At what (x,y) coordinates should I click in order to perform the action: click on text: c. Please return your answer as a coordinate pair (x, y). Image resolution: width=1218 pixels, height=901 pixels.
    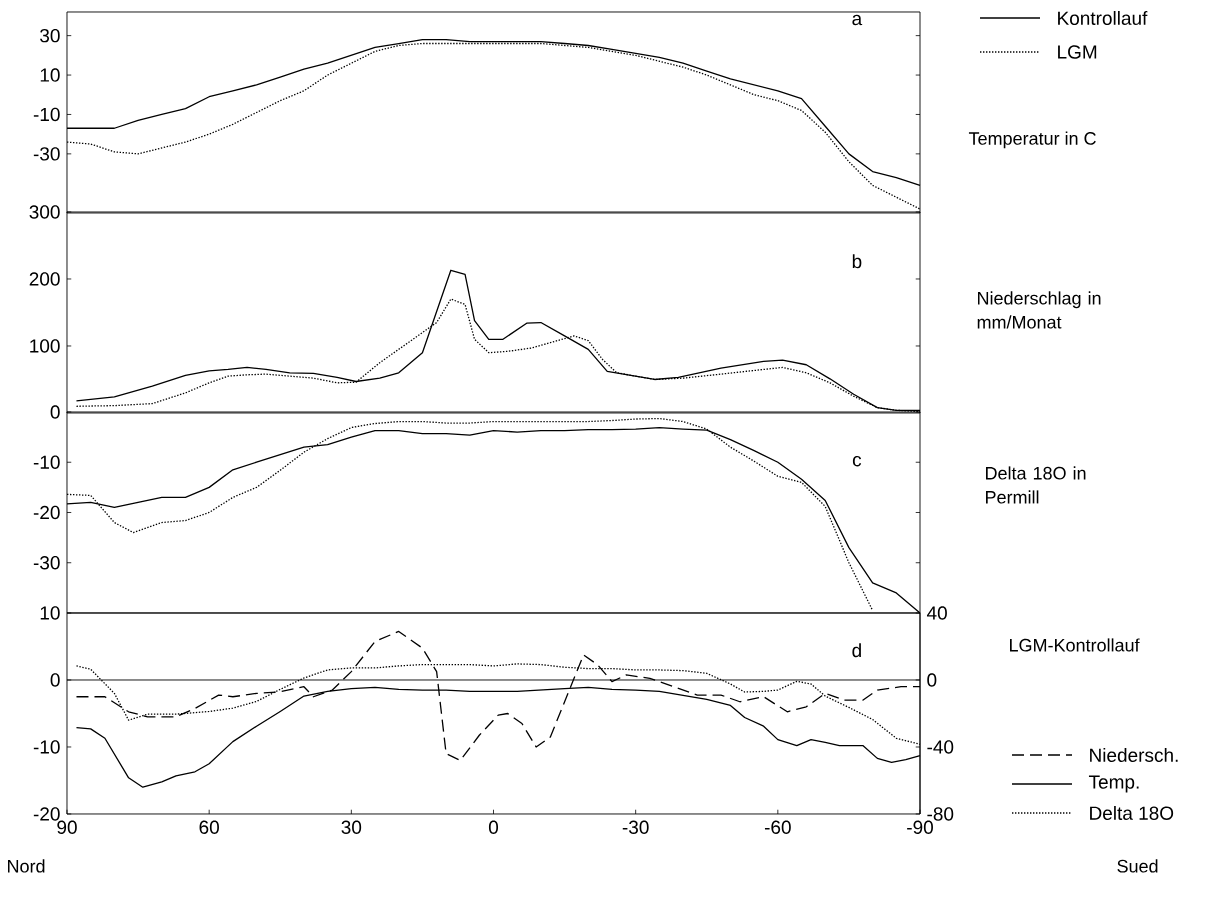
    Looking at the image, I should click on (857, 461).